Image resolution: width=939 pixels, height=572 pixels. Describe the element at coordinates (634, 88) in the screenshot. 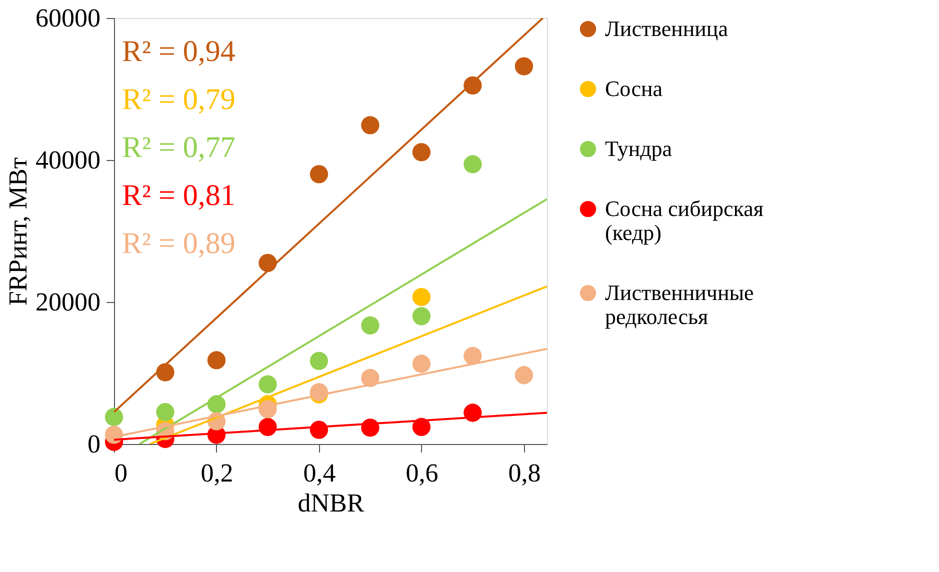

I see `legend-label: Сосна` at that location.